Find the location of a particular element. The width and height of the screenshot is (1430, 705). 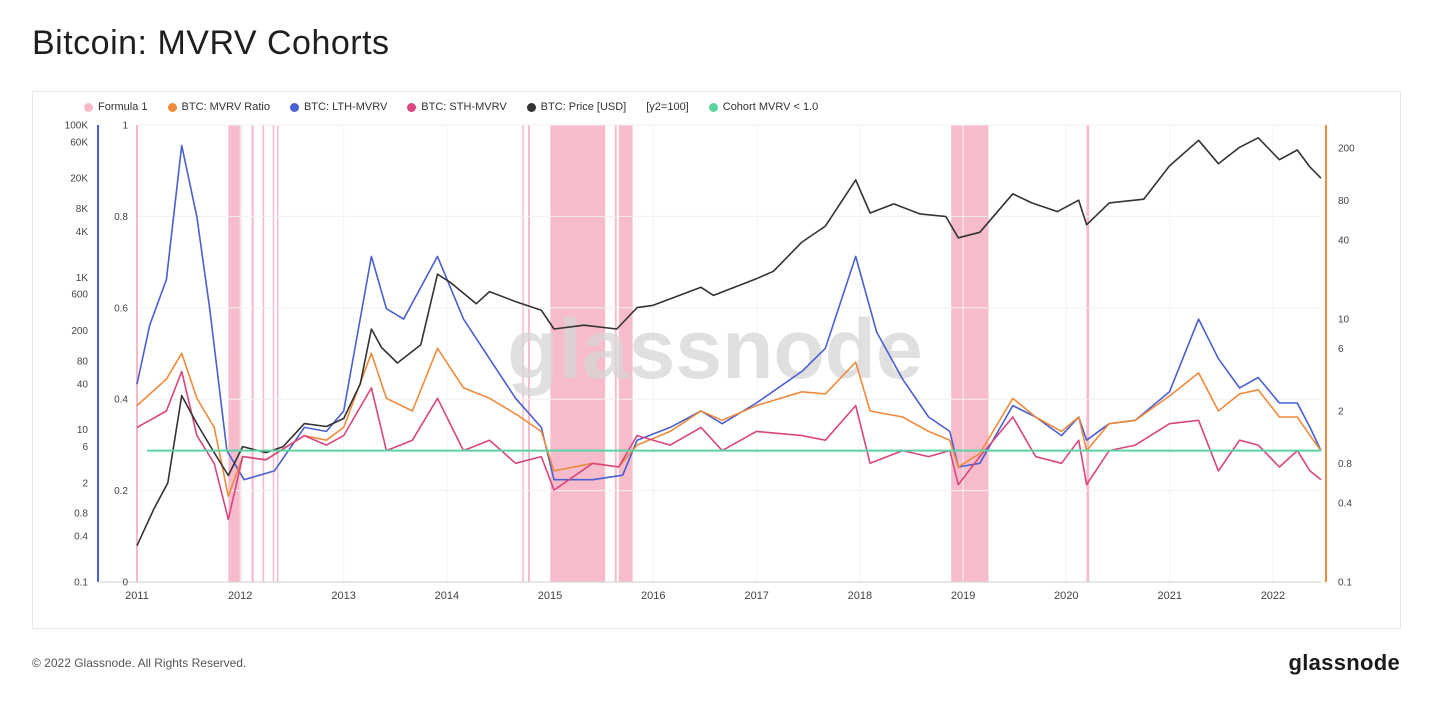

legend-item-cohort-threshold: Cohort MVRV < 1.0 is located at coordinates (763, 107).